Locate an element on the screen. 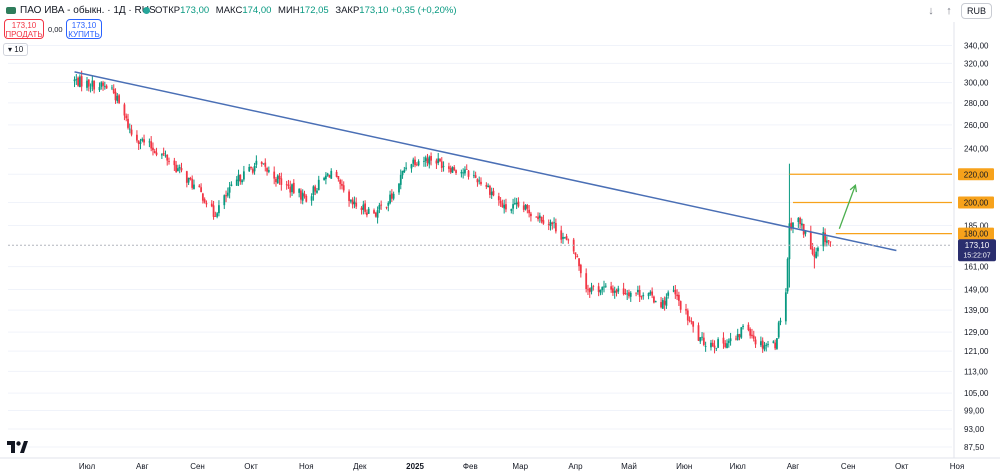 Image resolution: width=1000 pixels, height=475 pixels. y-tick-label: 139,00 is located at coordinates (976, 310).